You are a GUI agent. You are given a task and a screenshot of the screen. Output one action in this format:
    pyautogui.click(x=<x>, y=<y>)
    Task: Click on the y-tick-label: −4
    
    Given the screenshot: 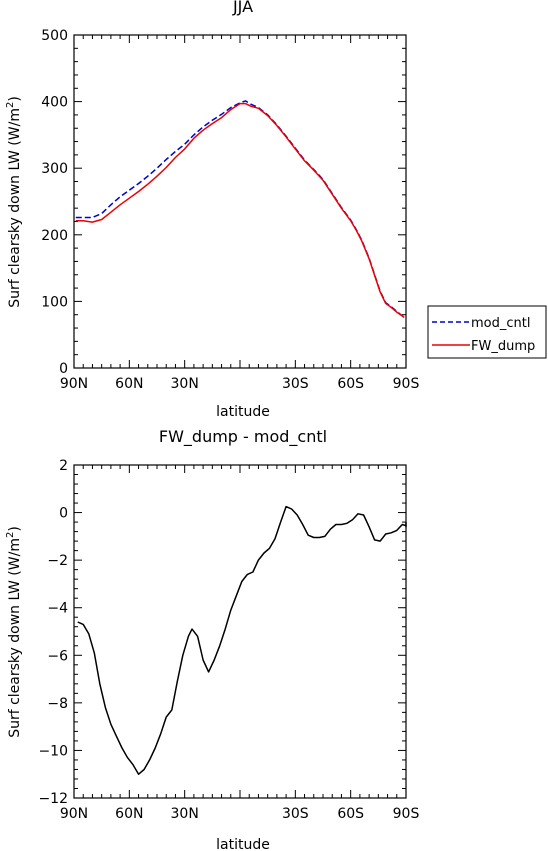 What is the action you would take?
    pyautogui.click(x=57, y=609)
    